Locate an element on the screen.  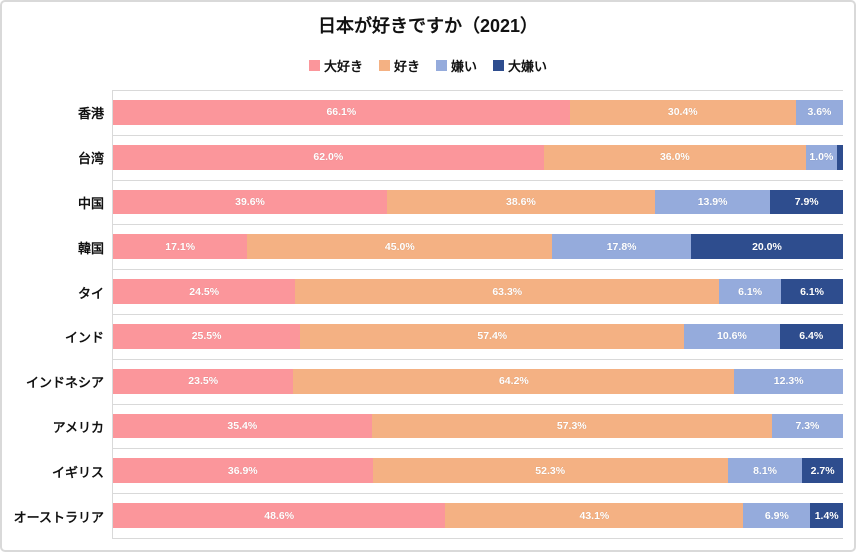
bar-segment: 36.9% is located at coordinates (243, 471).